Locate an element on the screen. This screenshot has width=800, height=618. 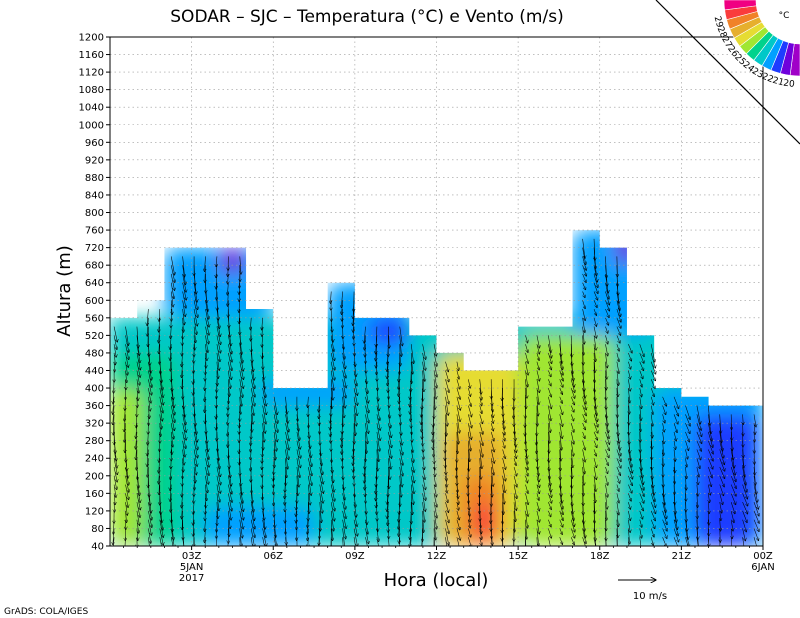
x-tick-label: 06Z is located at coordinates (273, 556).